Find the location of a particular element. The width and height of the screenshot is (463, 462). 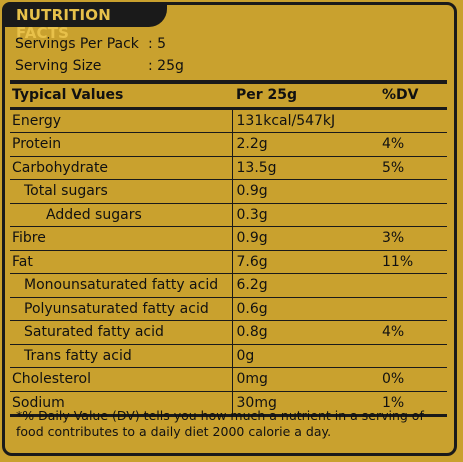

servings-per-pack-label: Servings Per Pack is located at coordinates (77, 44).